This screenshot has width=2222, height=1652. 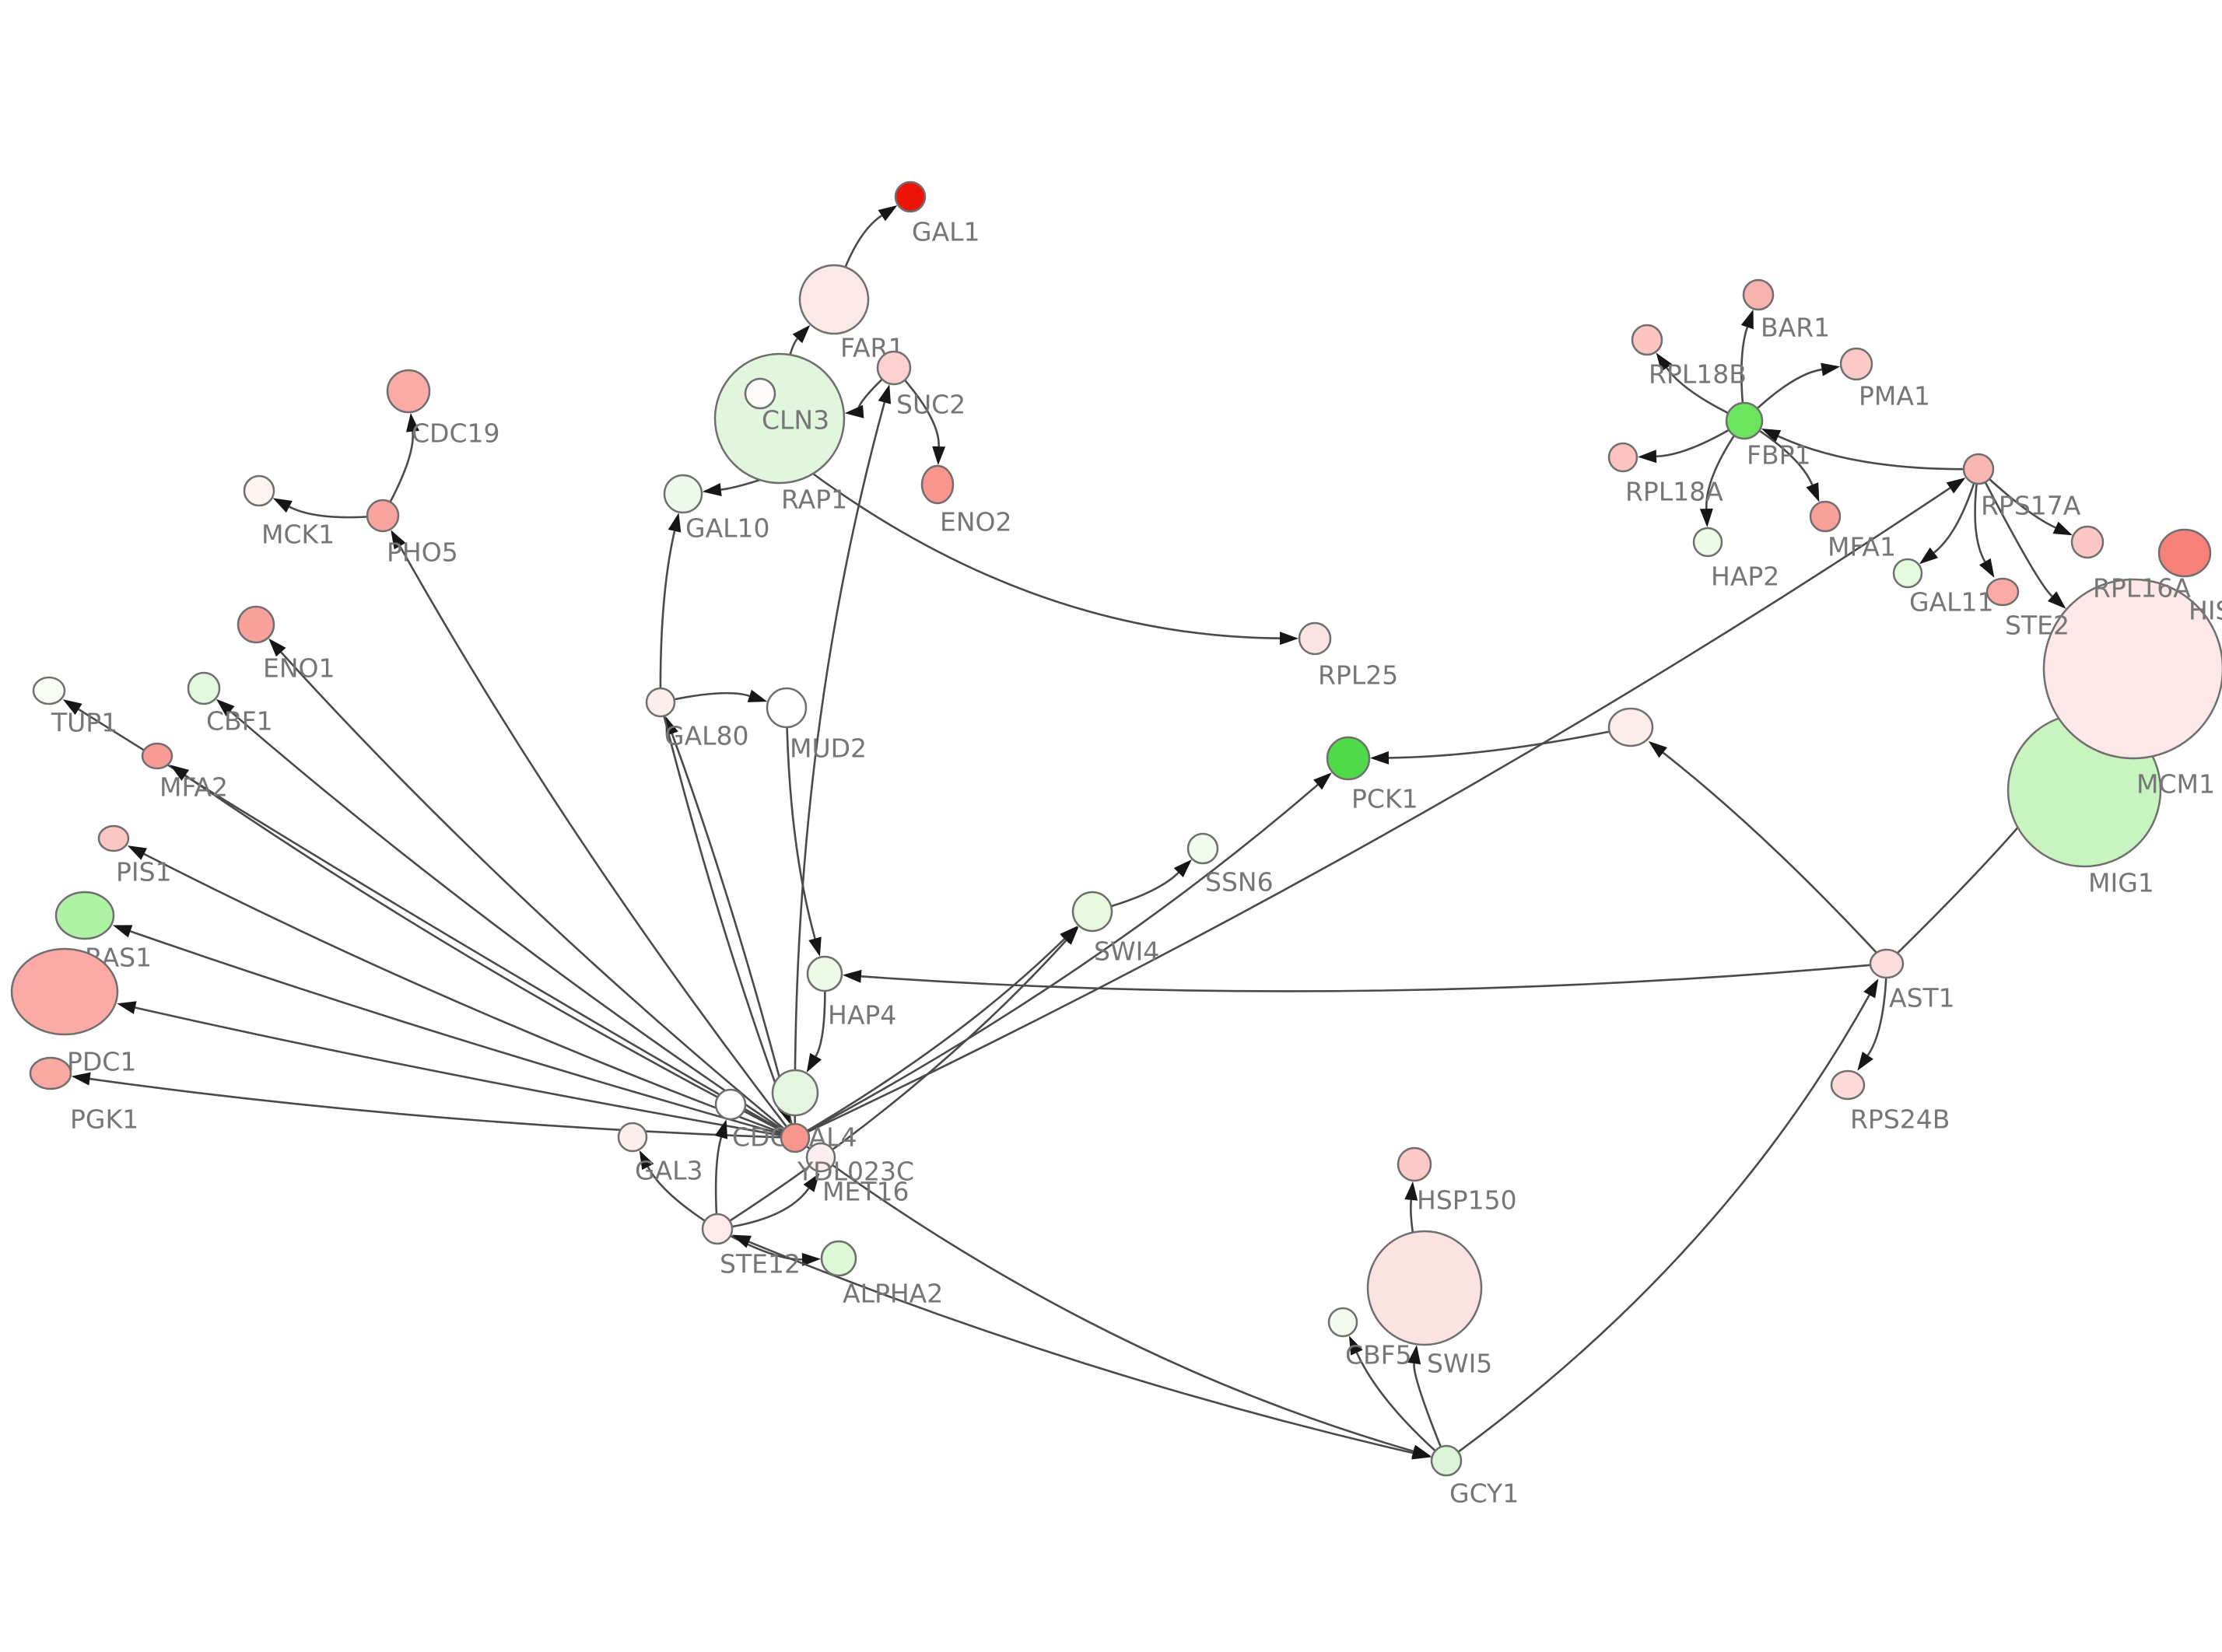 I want to click on node-shape-cdc19, so click(x=408, y=392).